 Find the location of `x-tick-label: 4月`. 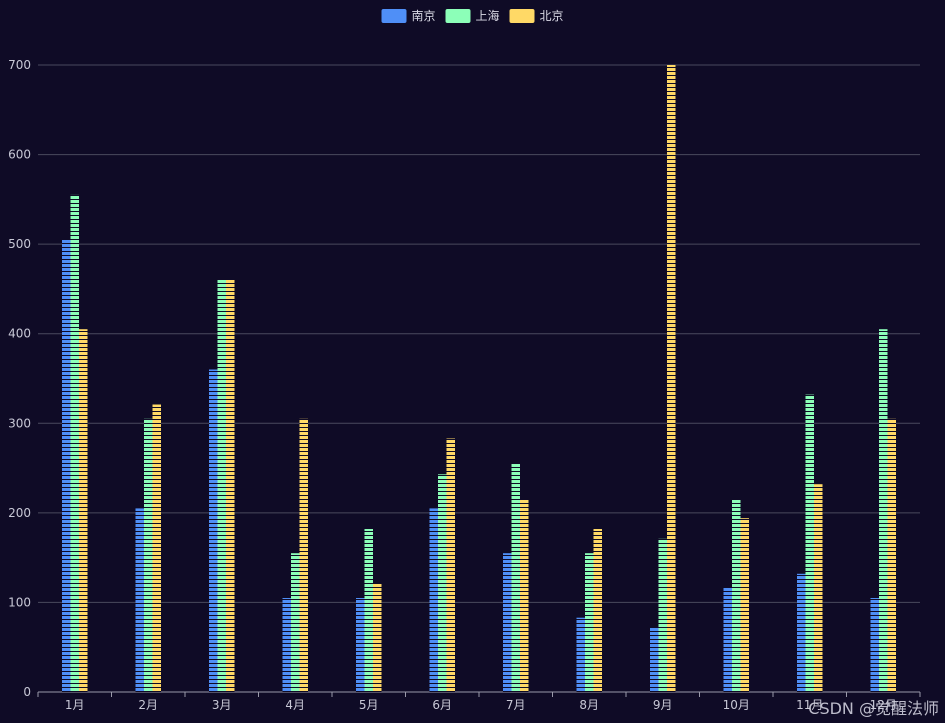

x-tick-label: 4月 is located at coordinates (295, 705).